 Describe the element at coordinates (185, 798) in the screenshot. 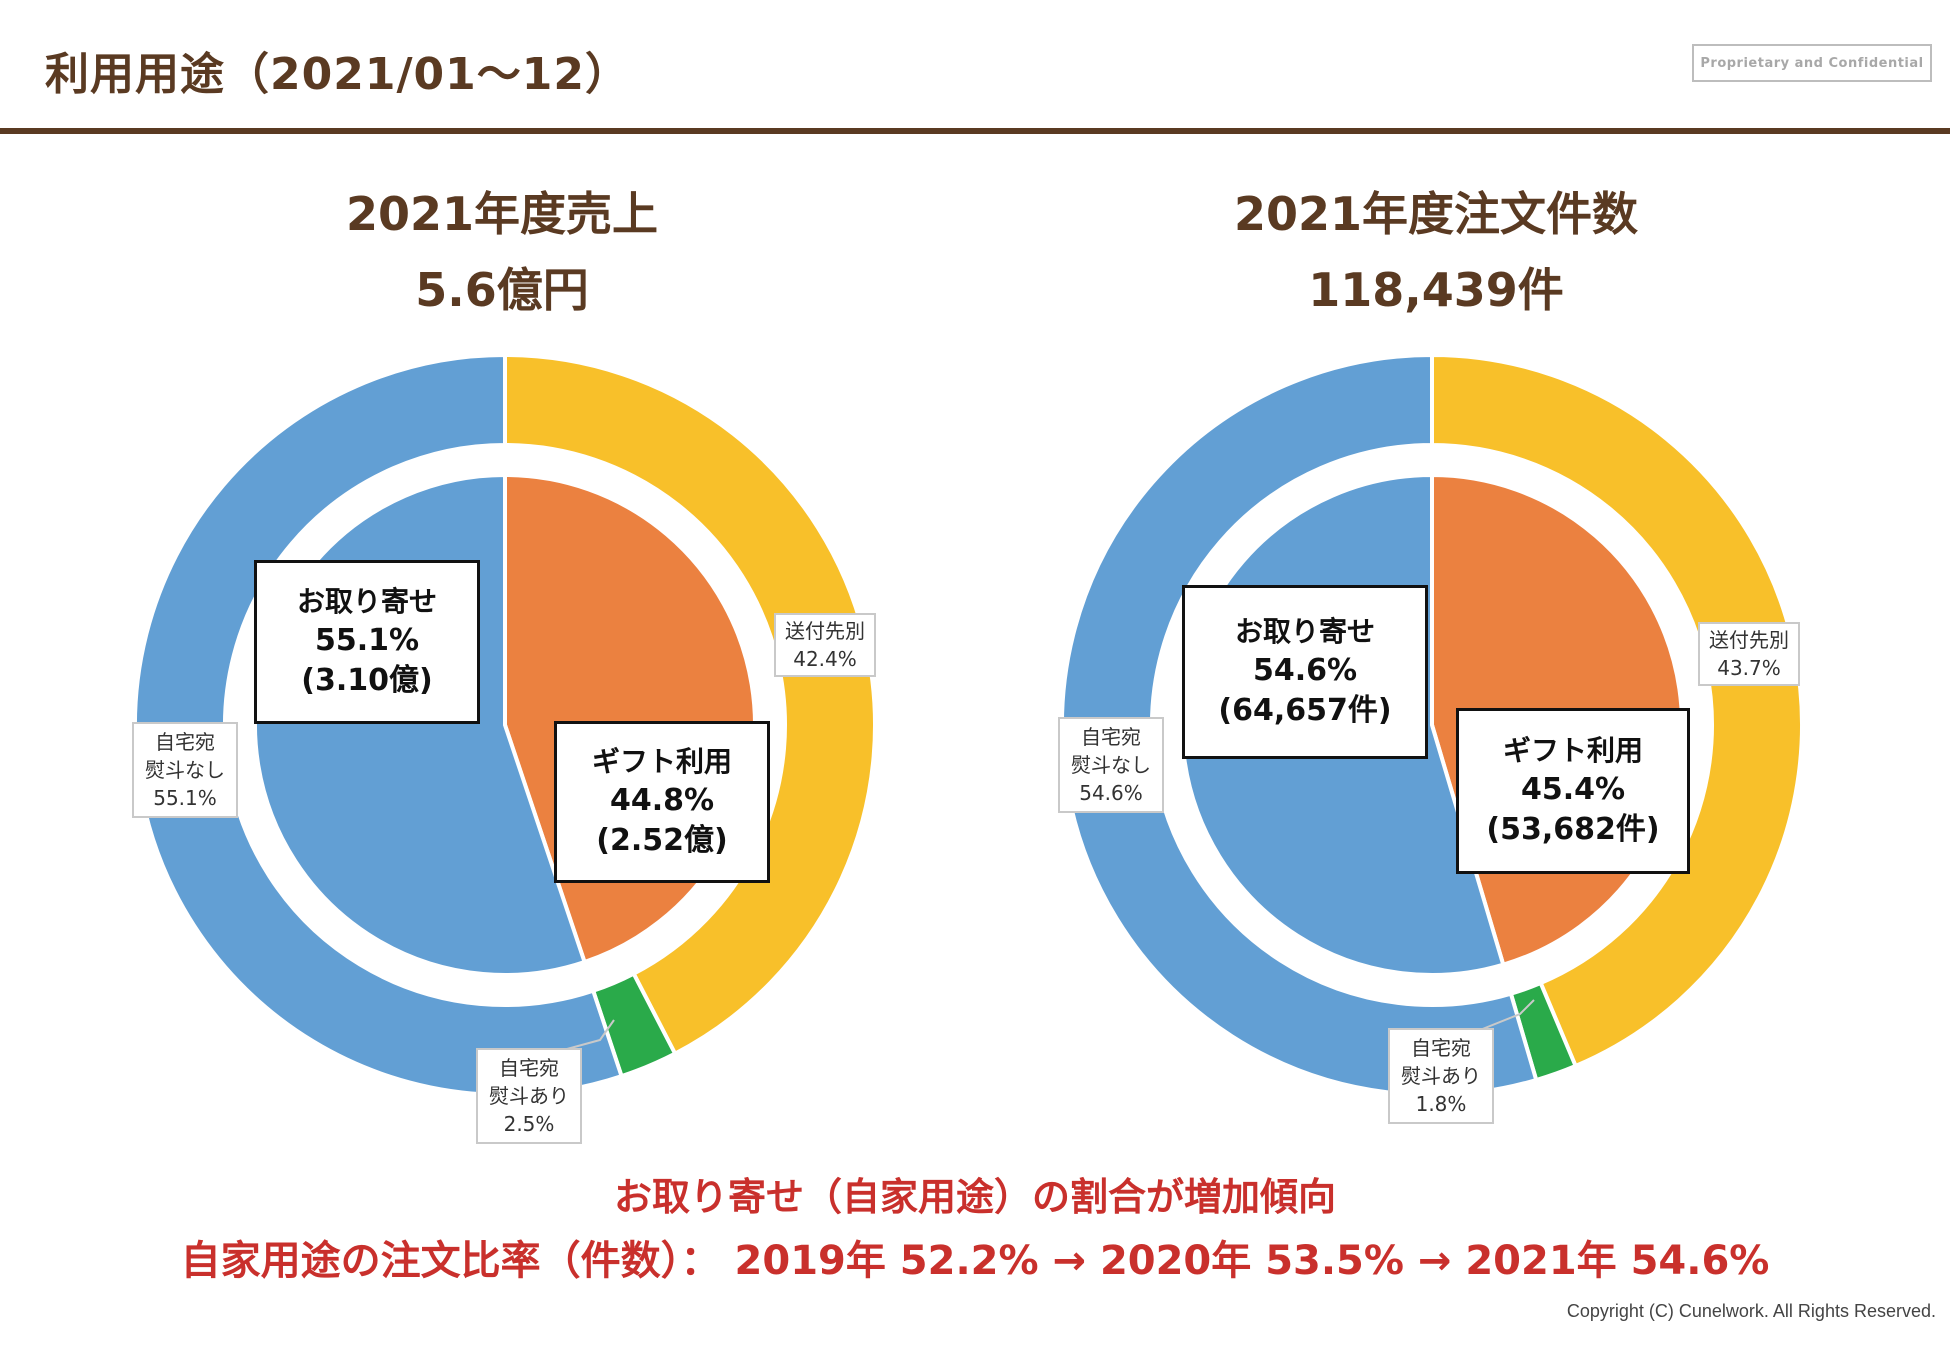

I see `chart1-home-no-noshi-percent: 55.1%` at that location.